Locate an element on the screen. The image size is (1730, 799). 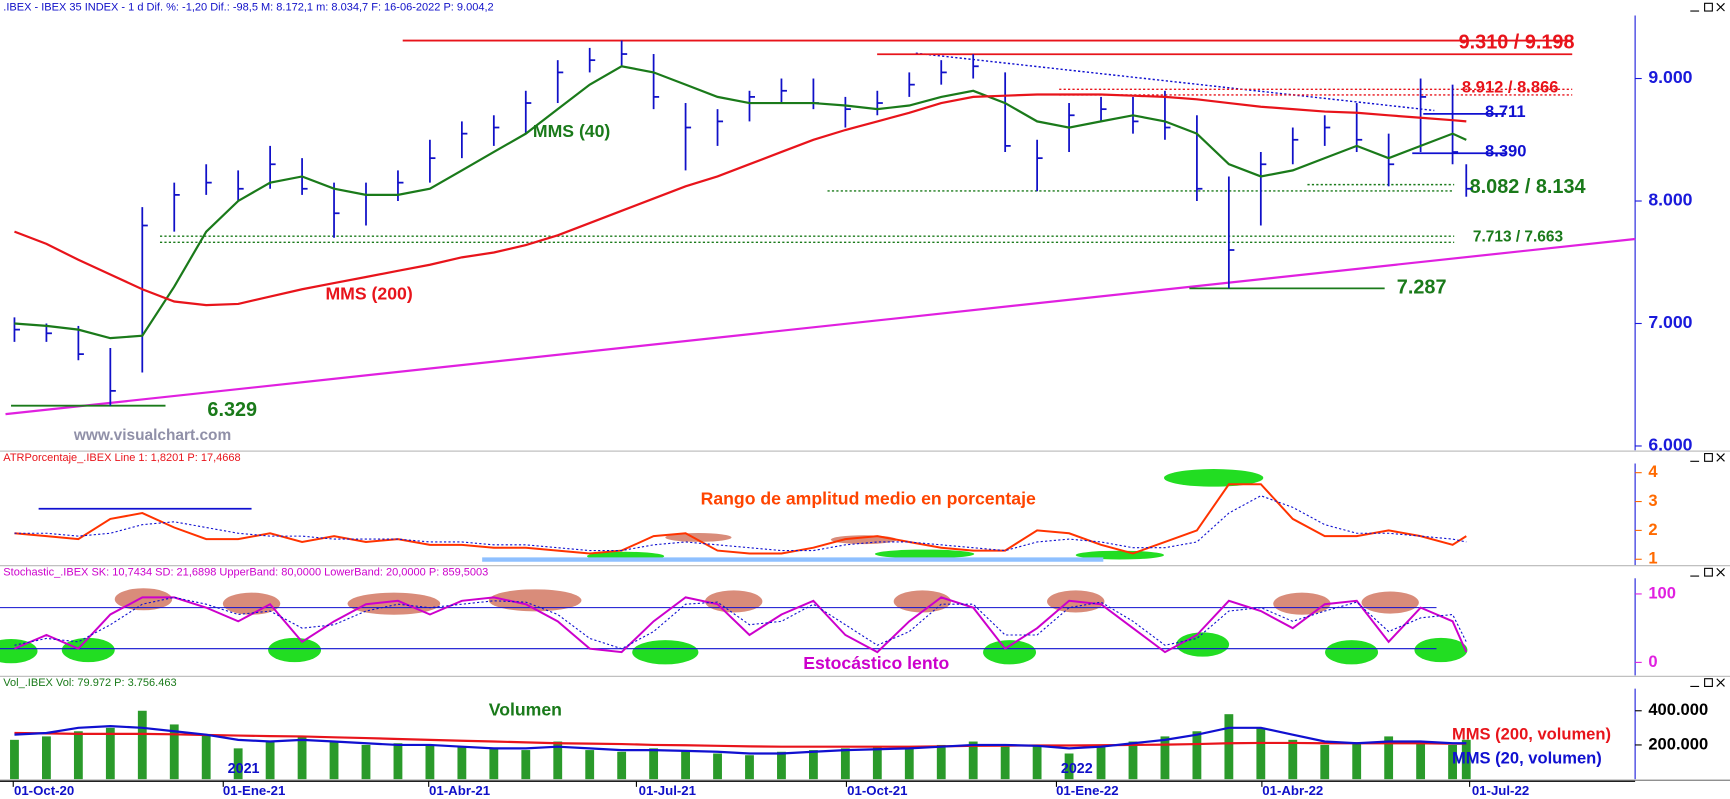
window-close-icon is located at coordinates (1720, 457).